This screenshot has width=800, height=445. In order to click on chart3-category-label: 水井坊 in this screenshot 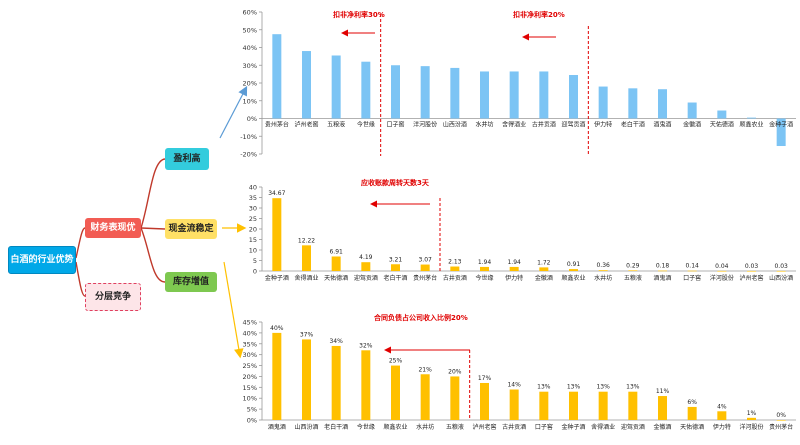, I will do `click(425, 427)`.